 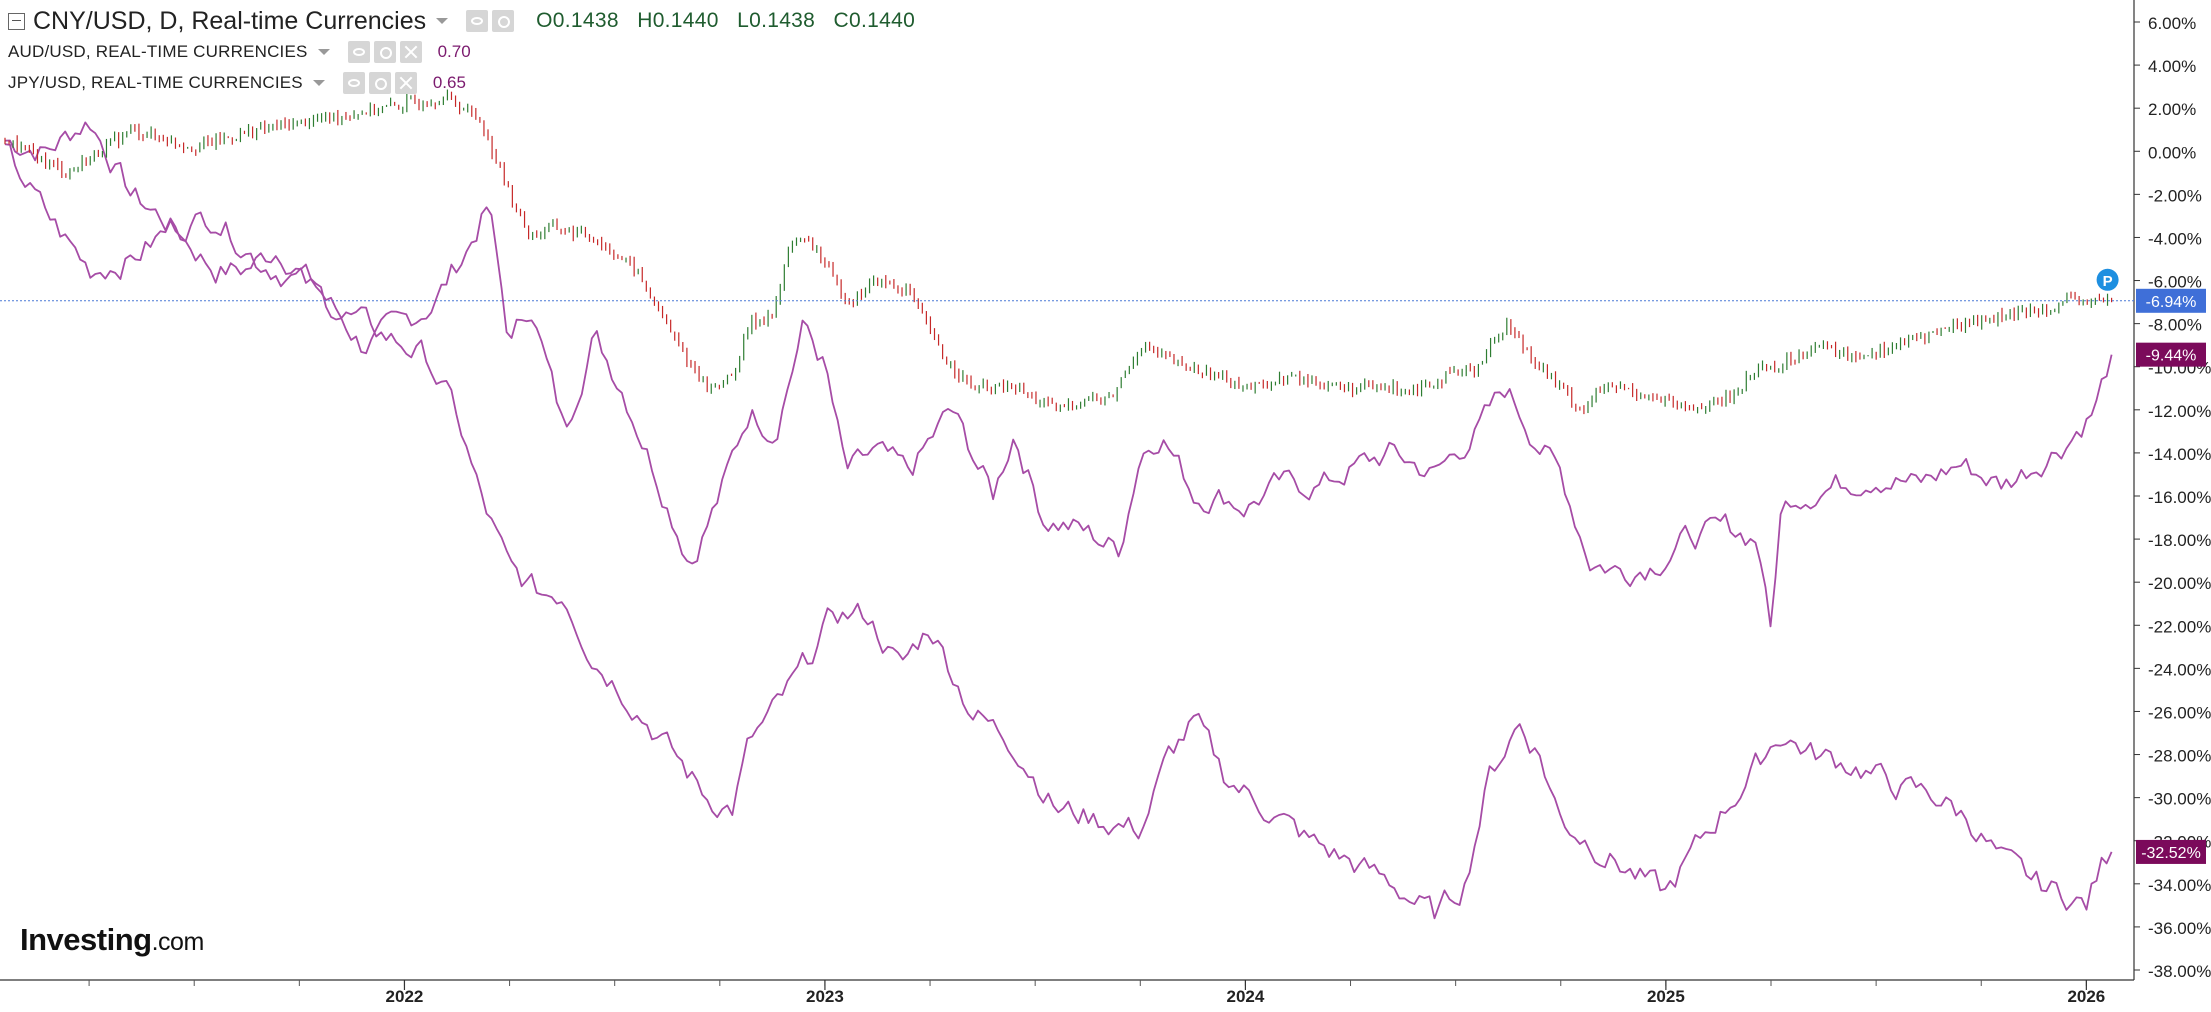 I want to click on last-value-label: -6.94%, so click(x=2171, y=302).